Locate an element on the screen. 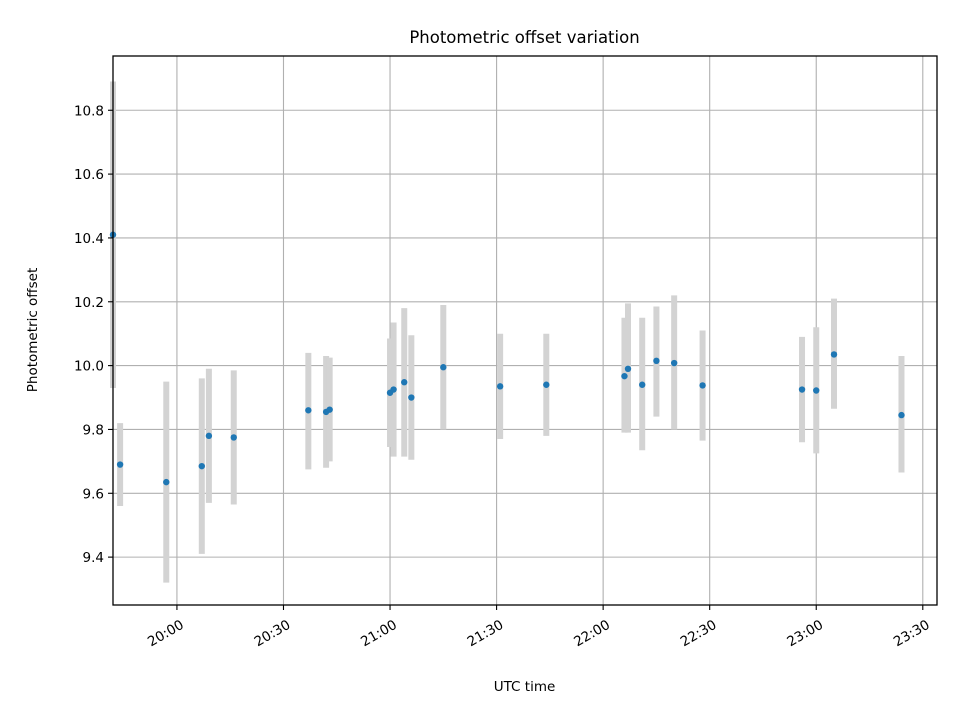  x-tick-label: 21:00 is located at coordinates (379, 633).